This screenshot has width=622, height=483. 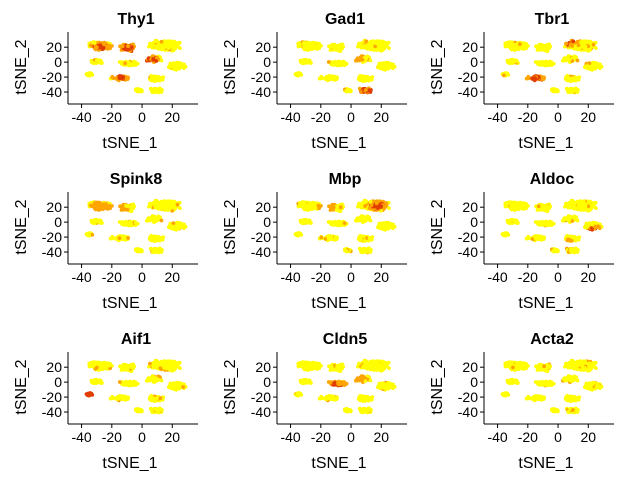 I want to click on panel-title: Aldoc, so click(x=552, y=179).